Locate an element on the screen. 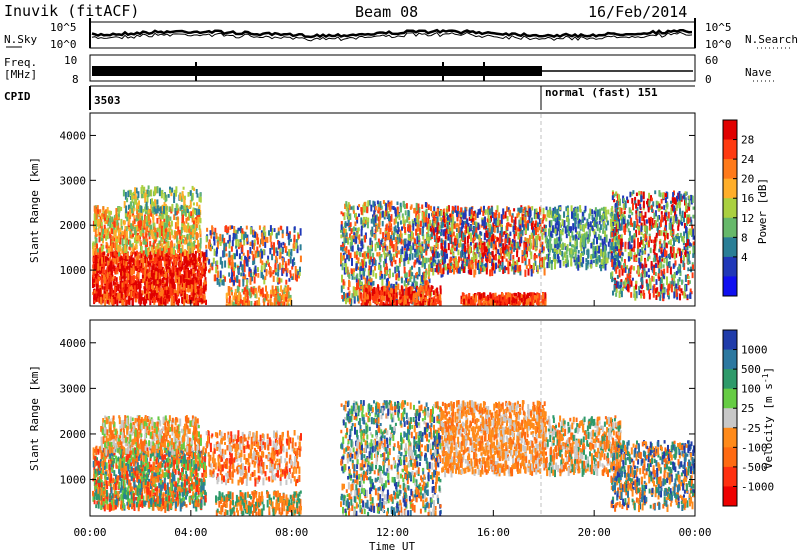 The height and width of the screenshot is (554, 800). velocity-colorbar-tick-5: -100 is located at coordinates (754, 447).